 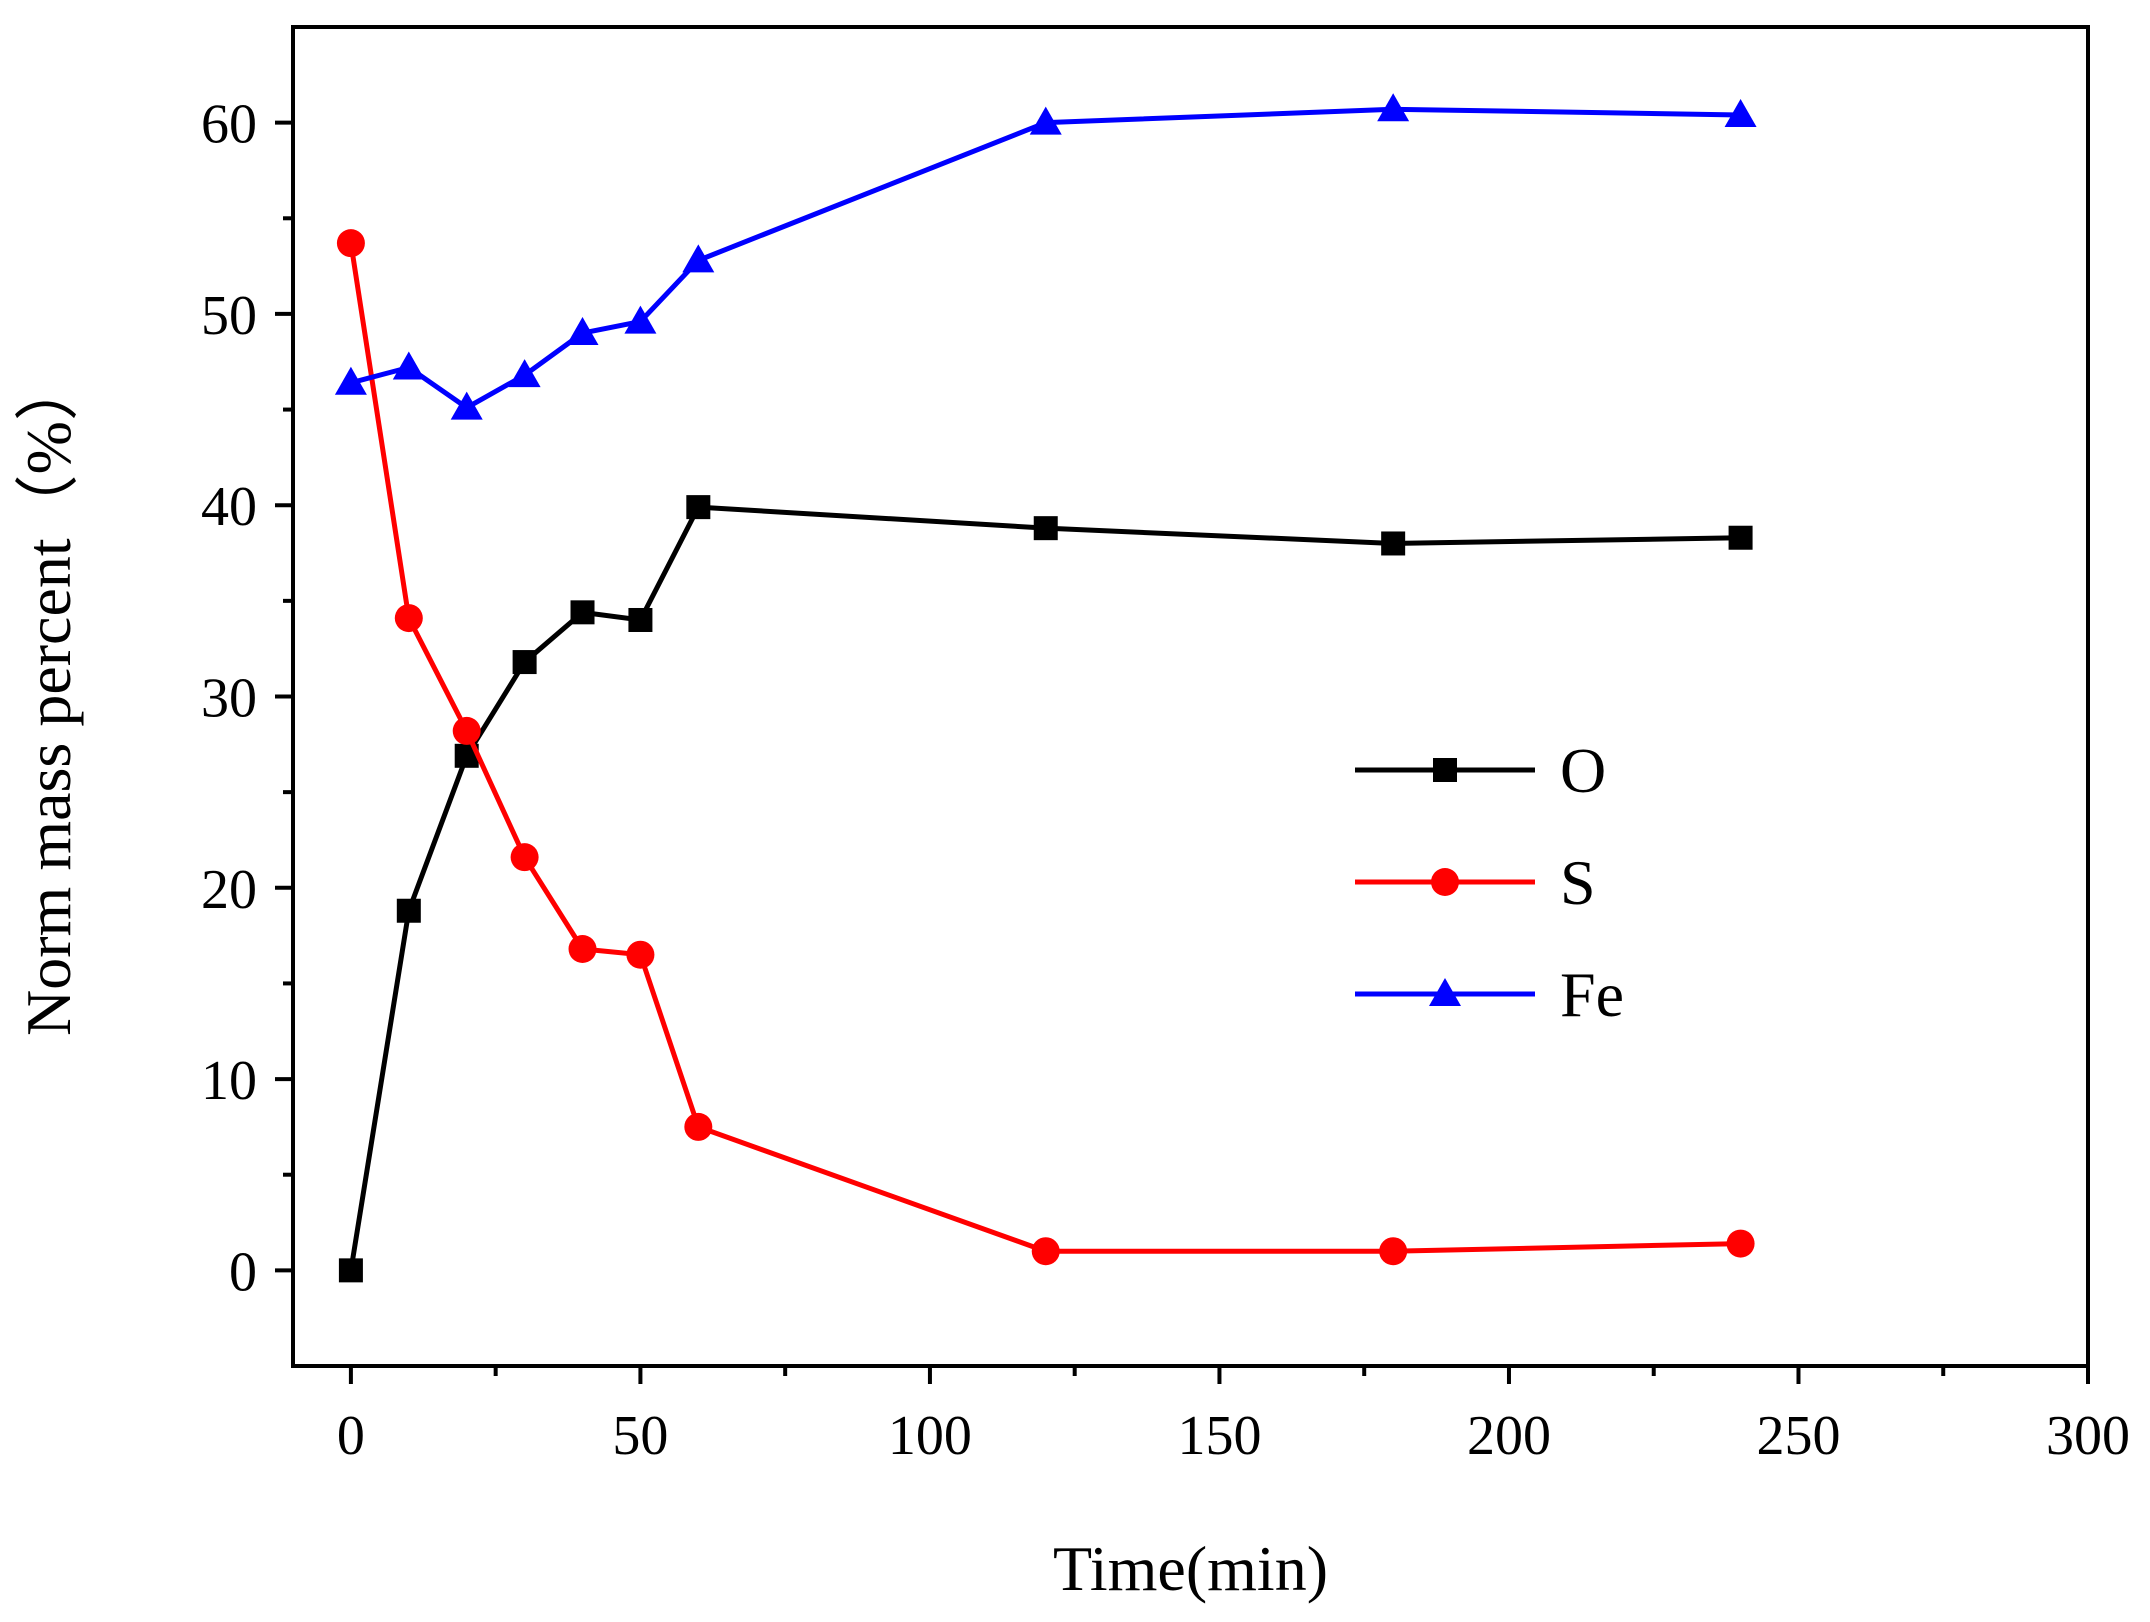 What do you see at coordinates (229, 699) in the screenshot?
I see `y-tick-label: 30` at bounding box center [229, 699].